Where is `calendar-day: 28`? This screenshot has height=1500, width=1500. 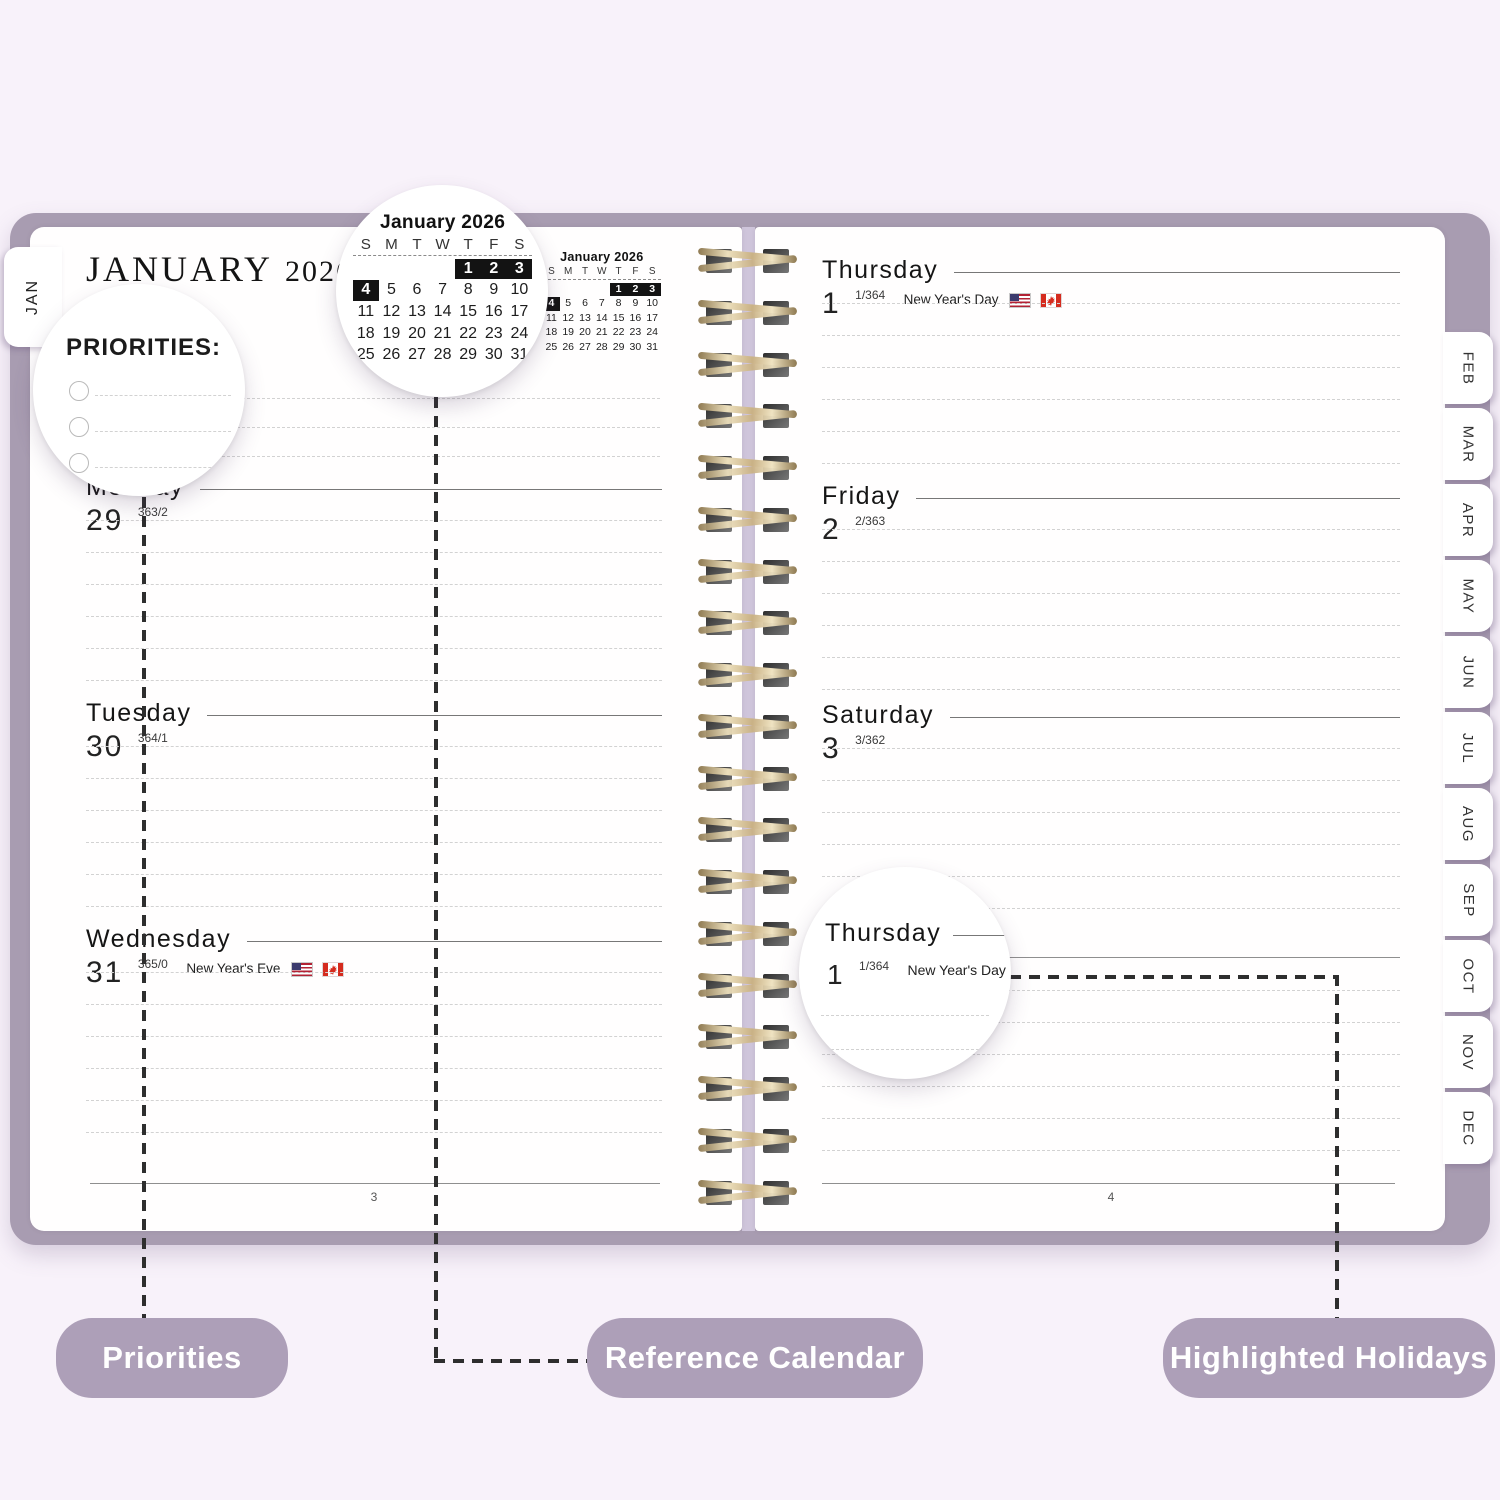
calendar-day: 28 is located at coordinates (601, 347).